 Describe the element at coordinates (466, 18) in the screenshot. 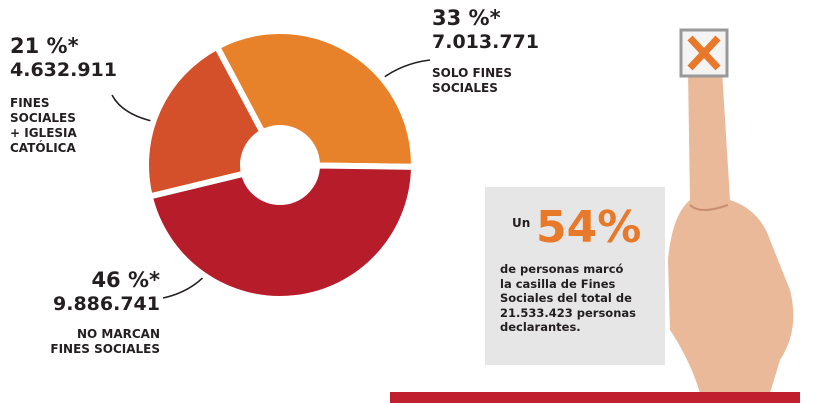

I see `value-label: 33 %*` at that location.